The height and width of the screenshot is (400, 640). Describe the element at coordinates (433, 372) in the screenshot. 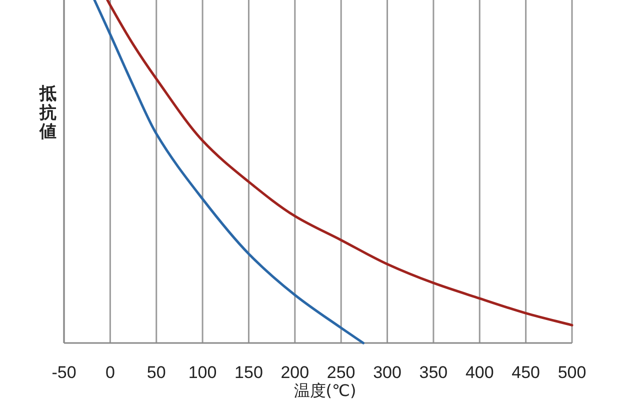

I see `x-tick-label: 350` at that location.